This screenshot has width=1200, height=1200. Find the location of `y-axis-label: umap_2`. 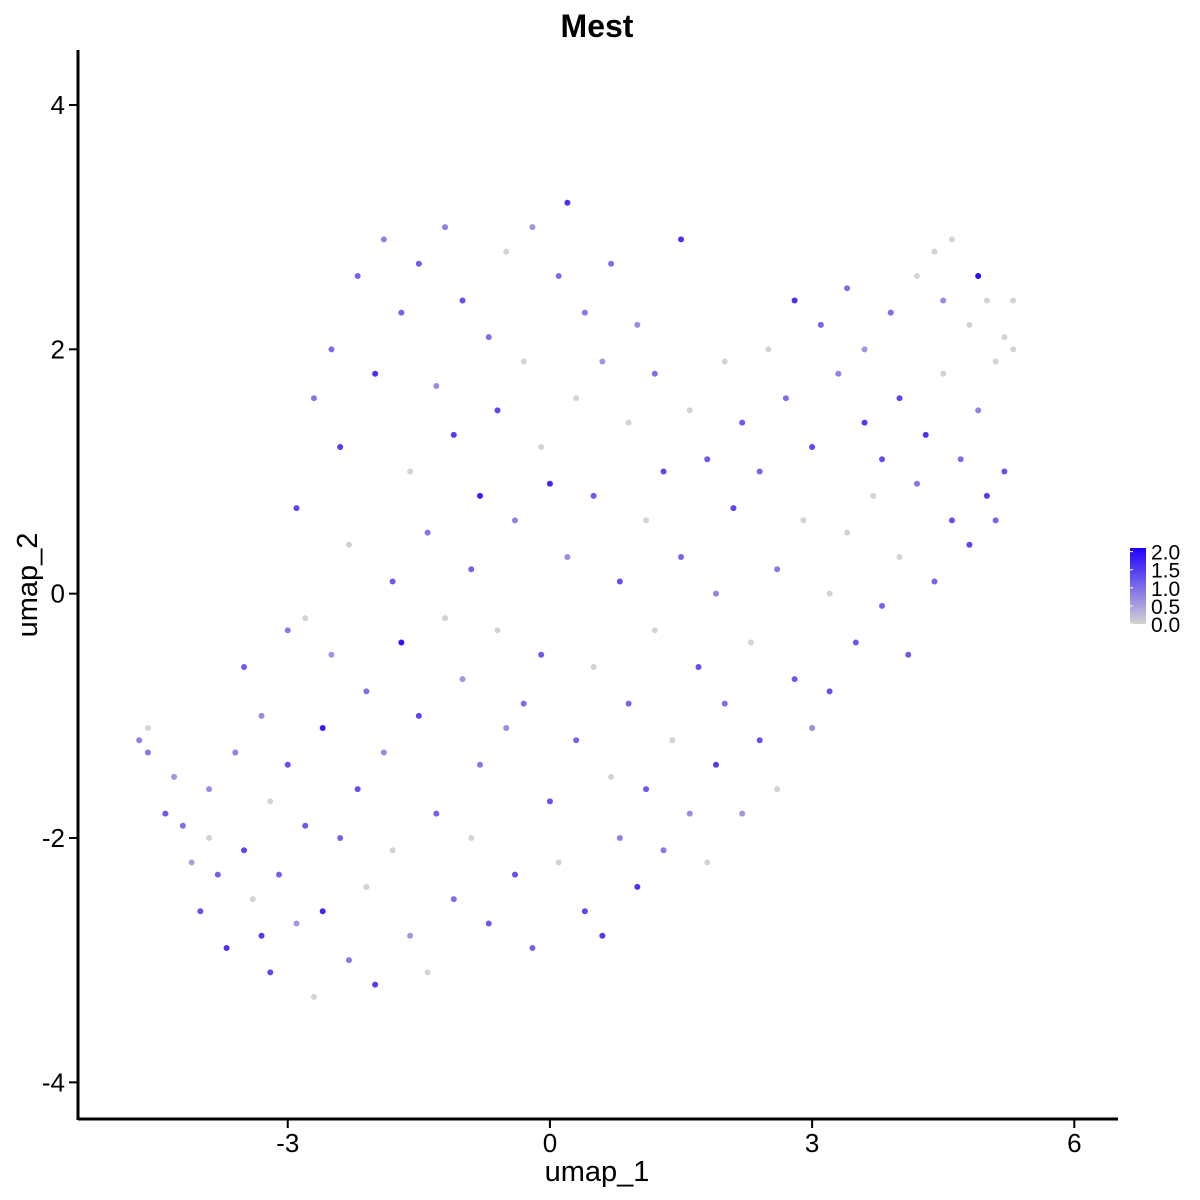

y-axis-label: umap_2 is located at coordinates (28, 585).